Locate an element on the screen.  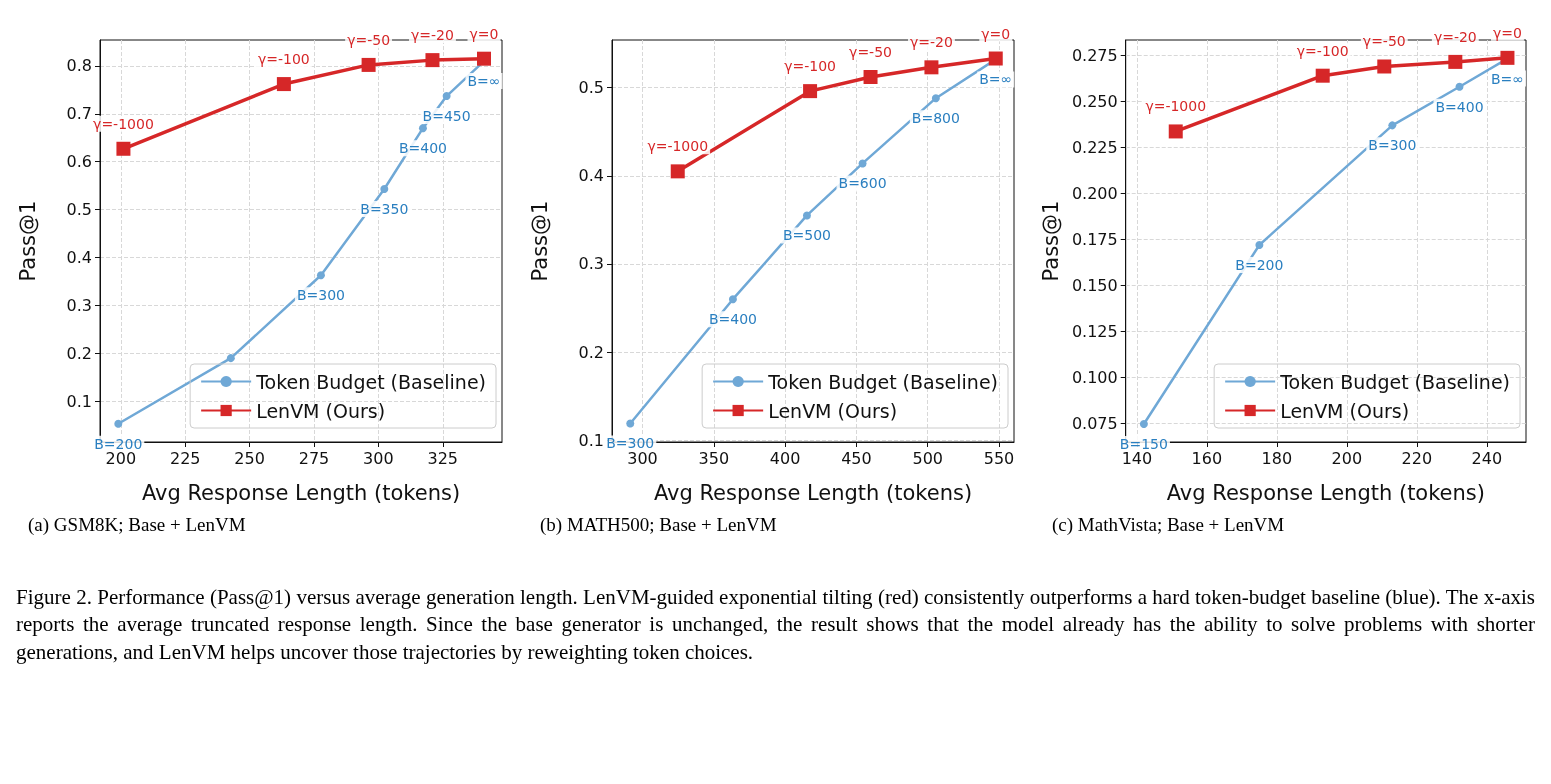
y-tick-label: 0.150 is located at coordinates (1094, 285).